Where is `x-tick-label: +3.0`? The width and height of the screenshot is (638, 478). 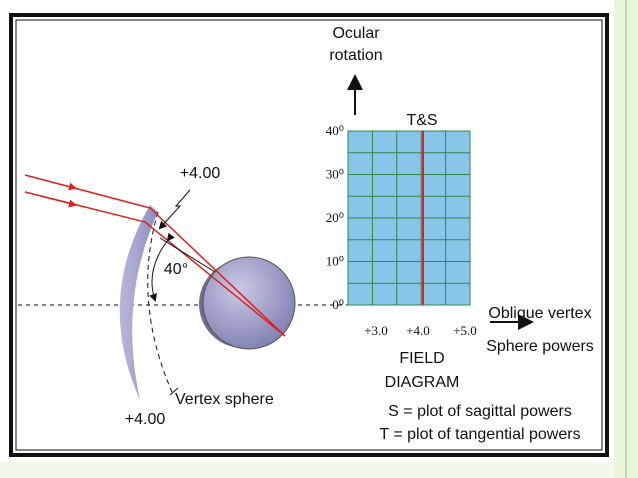
x-tick-label: +3.0 is located at coordinates (376, 330).